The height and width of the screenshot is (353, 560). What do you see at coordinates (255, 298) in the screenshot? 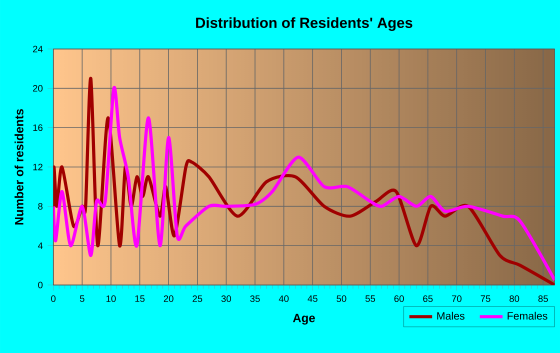
I see `x-tick-label: 35` at bounding box center [255, 298].